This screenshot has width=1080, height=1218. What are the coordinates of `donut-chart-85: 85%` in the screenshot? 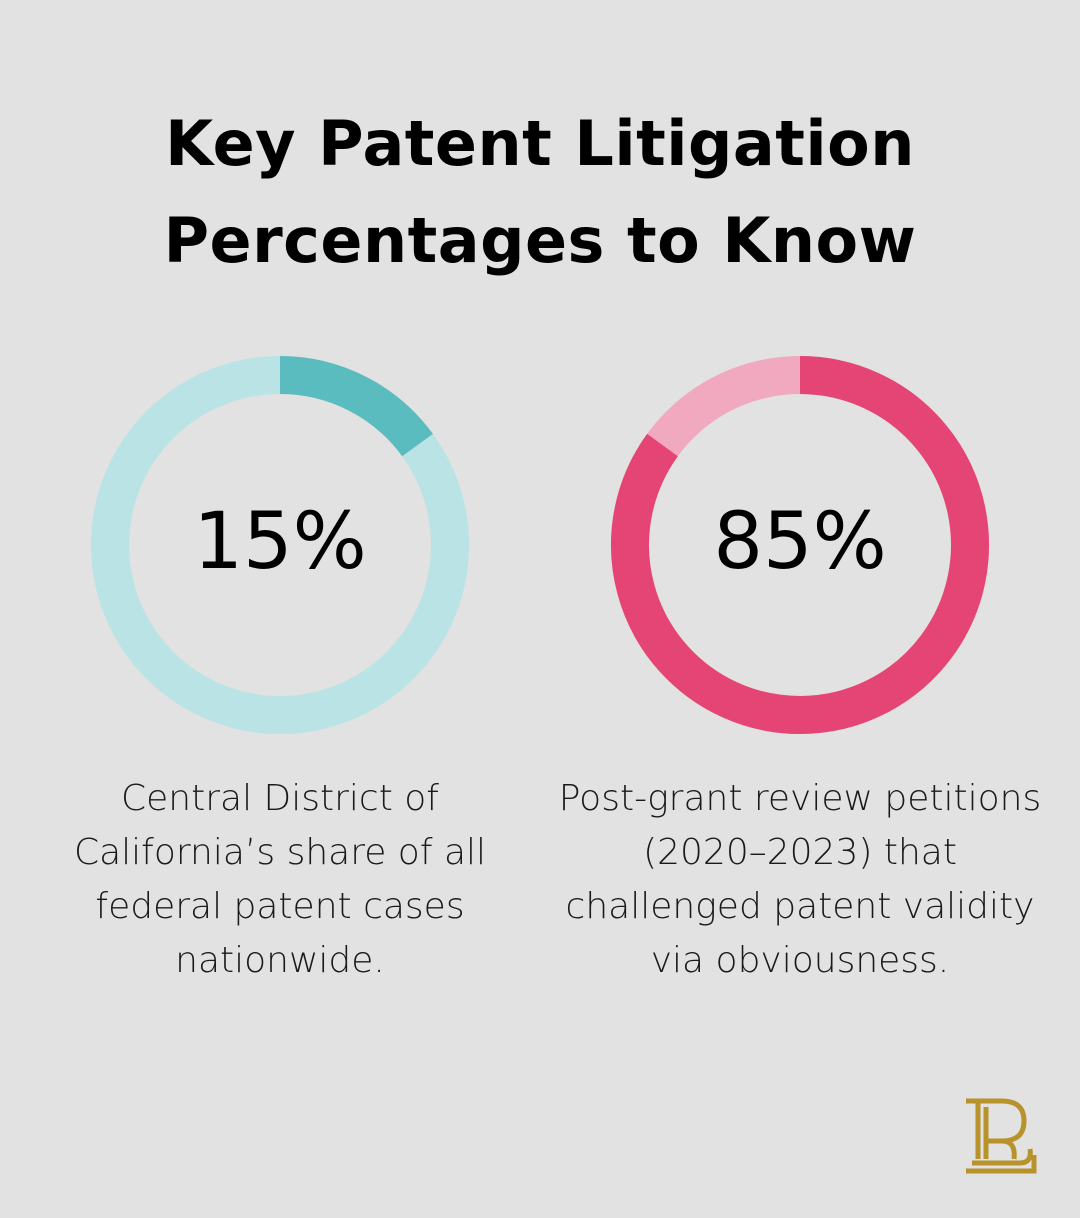 It's located at (800, 545).